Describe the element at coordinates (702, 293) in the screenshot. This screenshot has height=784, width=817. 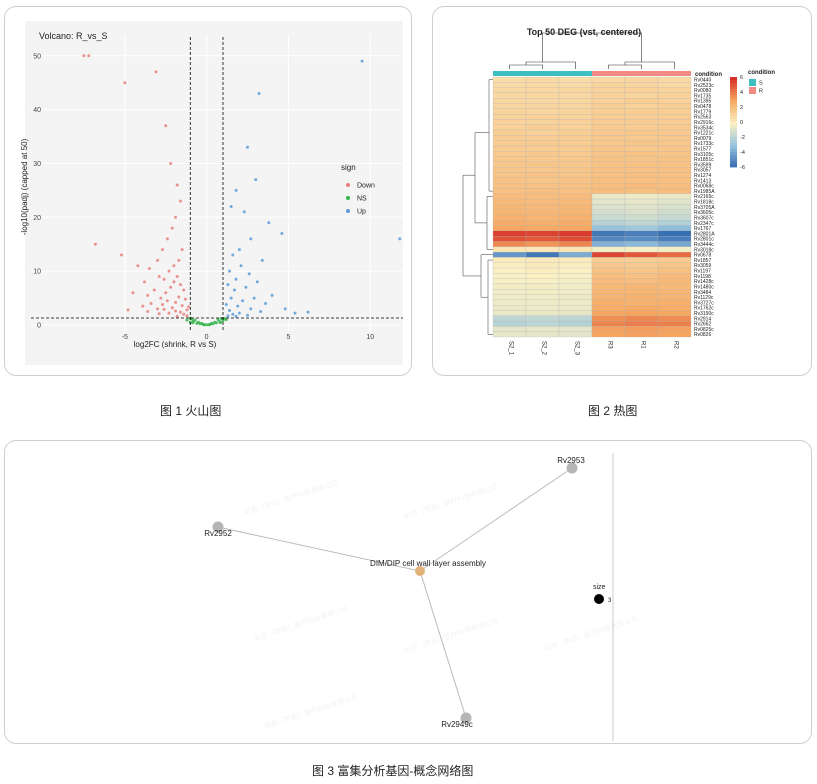
I see `gene-label: Rv3484` at that location.